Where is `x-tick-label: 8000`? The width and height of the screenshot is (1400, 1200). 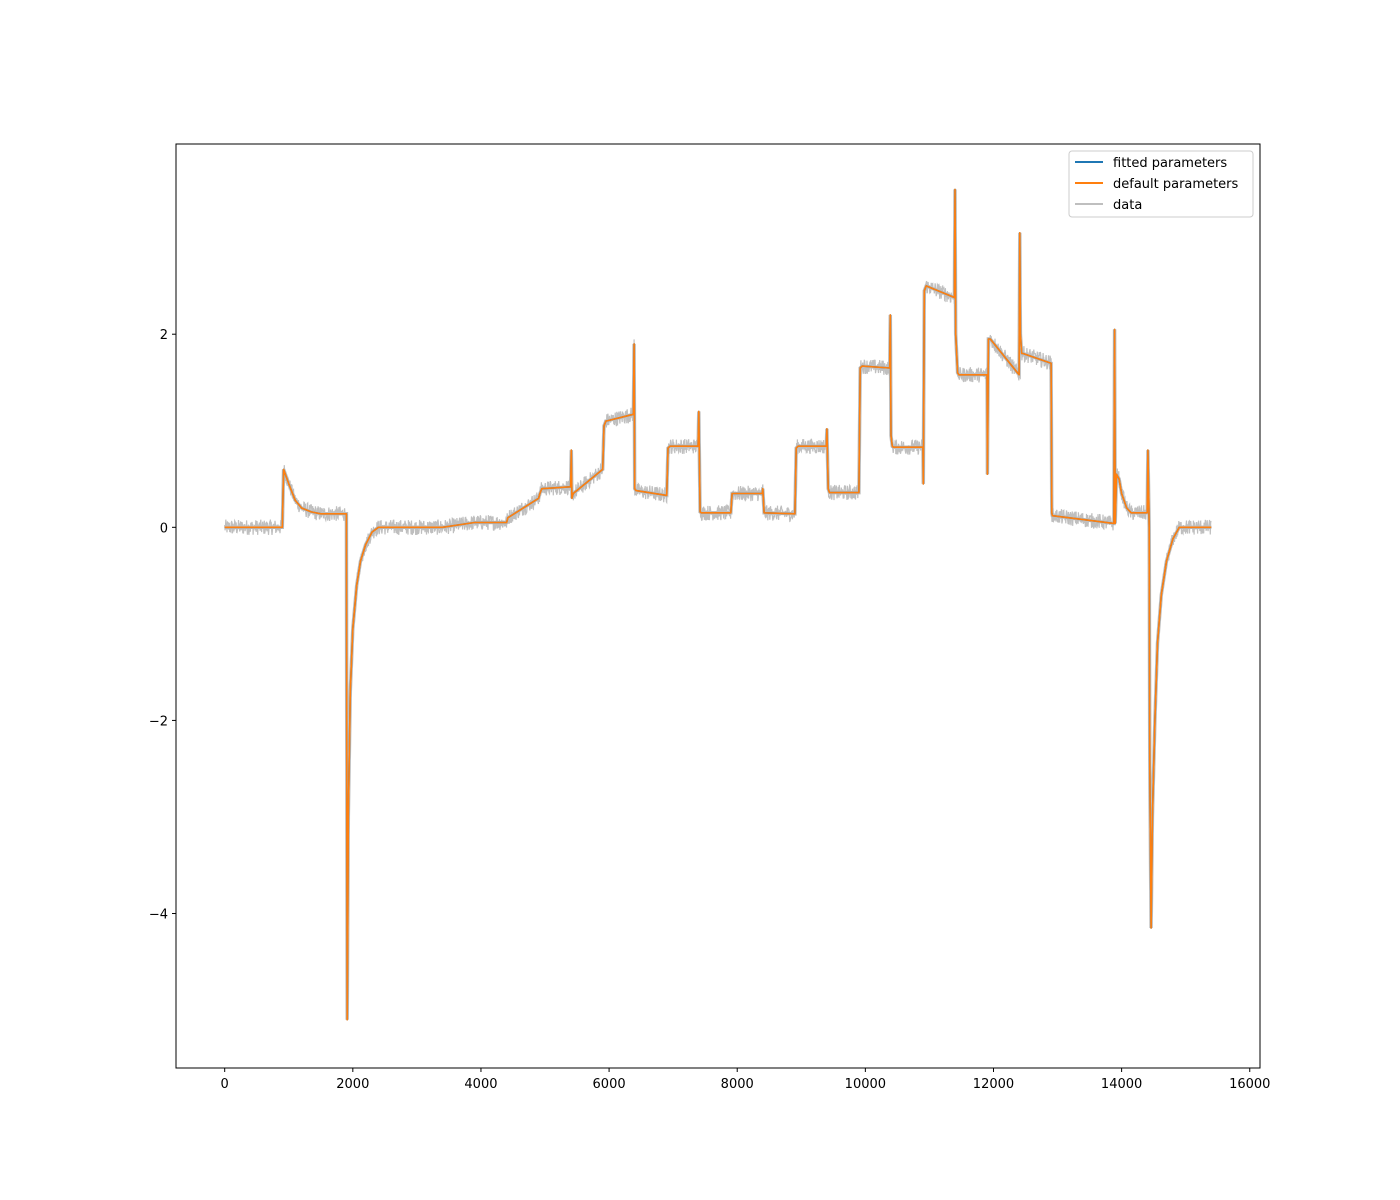 x-tick-label: 8000 is located at coordinates (737, 1084).